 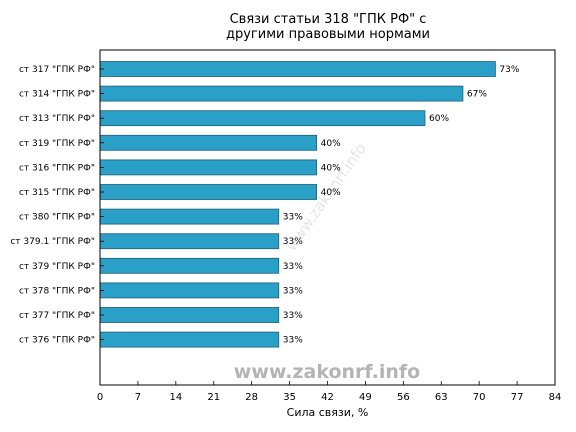 What do you see at coordinates (403, 397) in the screenshot?
I see `x-tick-label-8: 56` at bounding box center [403, 397].